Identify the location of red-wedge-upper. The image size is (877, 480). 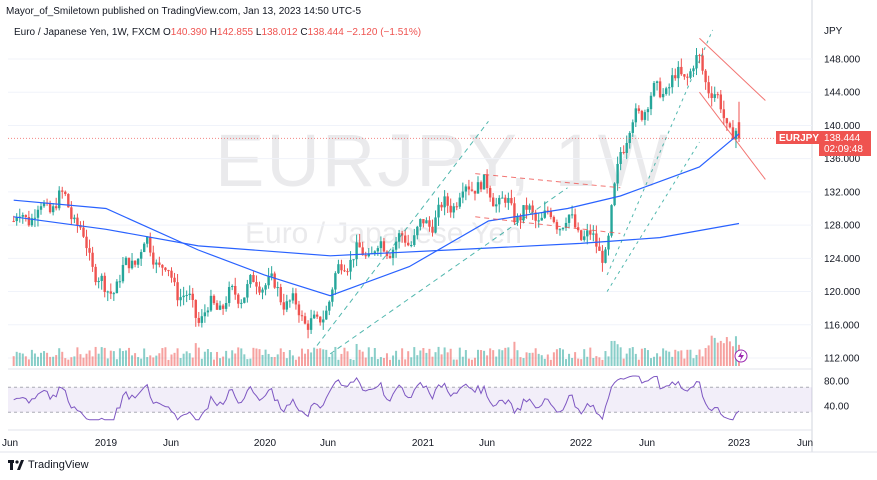
(732, 69).